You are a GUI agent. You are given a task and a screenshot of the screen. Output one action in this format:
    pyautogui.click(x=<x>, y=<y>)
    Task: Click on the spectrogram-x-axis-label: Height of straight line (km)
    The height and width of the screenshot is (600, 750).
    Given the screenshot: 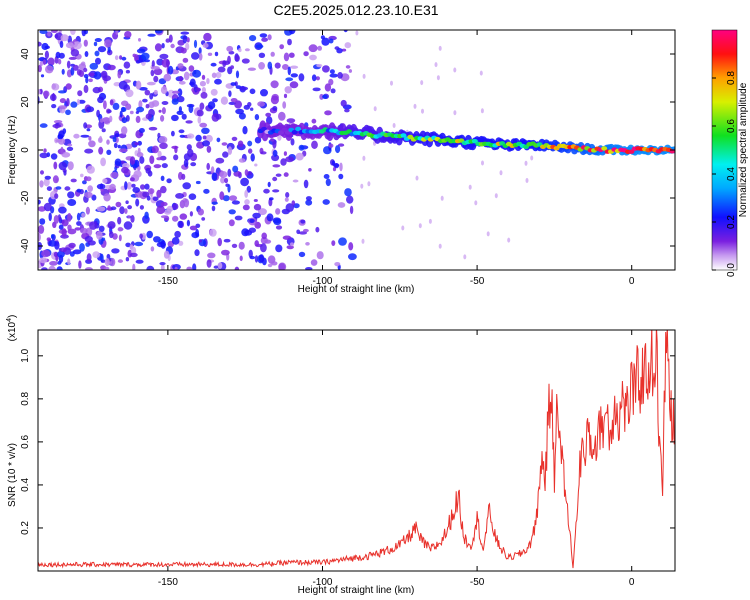 What is the action you would take?
    pyautogui.click(x=356, y=289)
    